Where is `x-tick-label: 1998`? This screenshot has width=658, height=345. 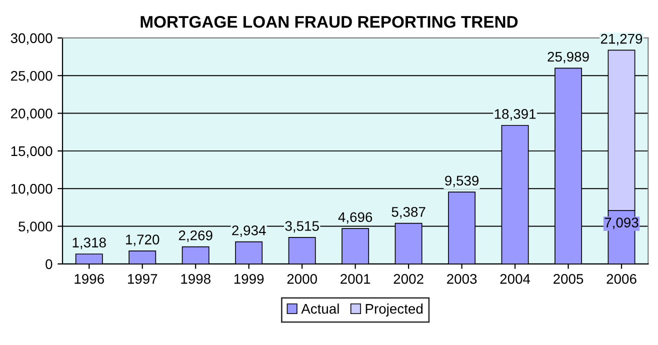
x-tick-label: 1998 is located at coordinates (195, 279).